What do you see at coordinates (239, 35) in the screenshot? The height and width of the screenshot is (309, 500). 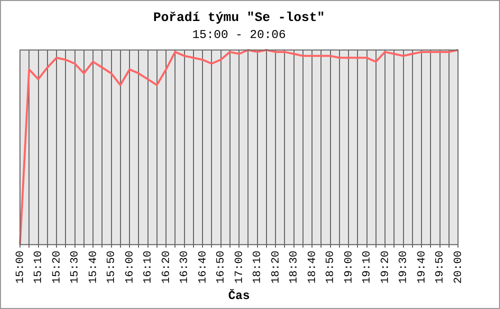 I see `chart-subtitle: 15:00 - 20:06` at bounding box center [239, 35].